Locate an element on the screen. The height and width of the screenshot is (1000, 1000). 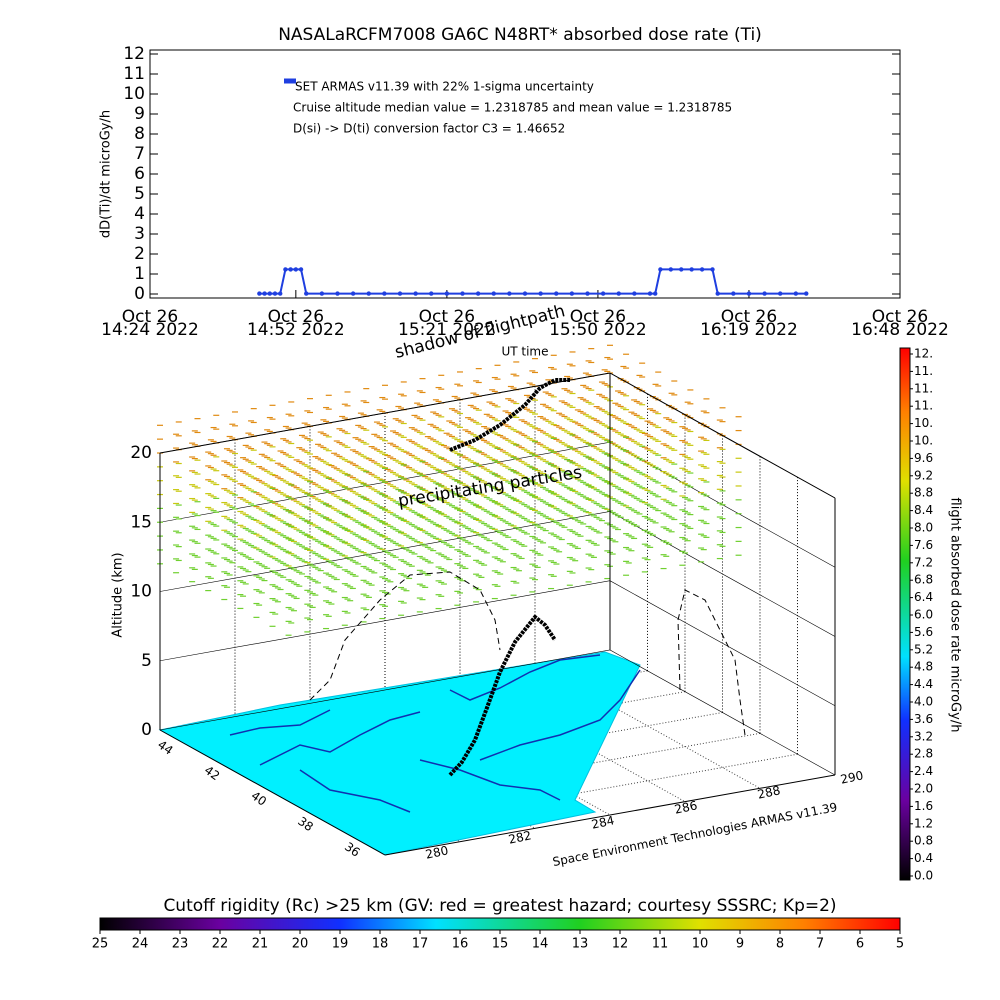
y-tick-label: 1 is located at coordinates (139, 274).